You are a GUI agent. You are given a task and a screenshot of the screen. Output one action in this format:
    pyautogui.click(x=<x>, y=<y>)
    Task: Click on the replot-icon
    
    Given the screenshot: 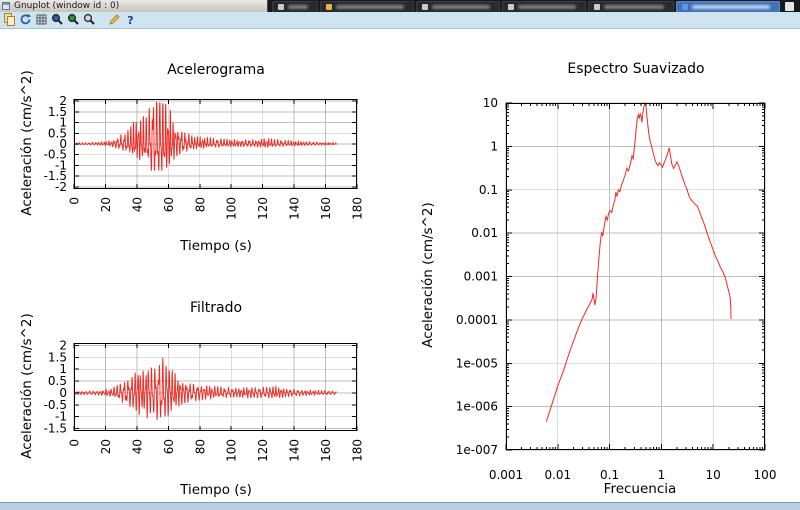 What is the action you would take?
    pyautogui.click(x=25, y=20)
    